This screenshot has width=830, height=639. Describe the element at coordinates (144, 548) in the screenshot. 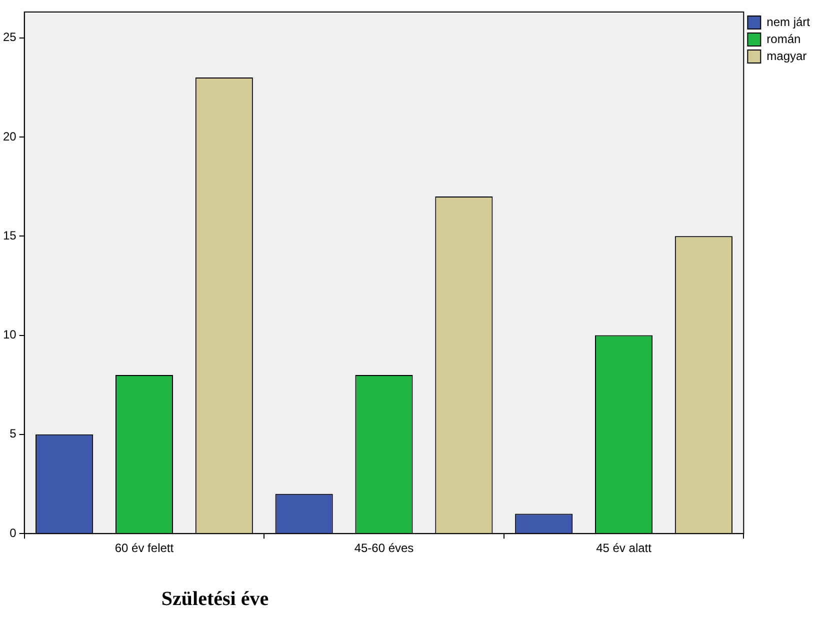

I see `x-tick-label: 60 év felett` at that location.